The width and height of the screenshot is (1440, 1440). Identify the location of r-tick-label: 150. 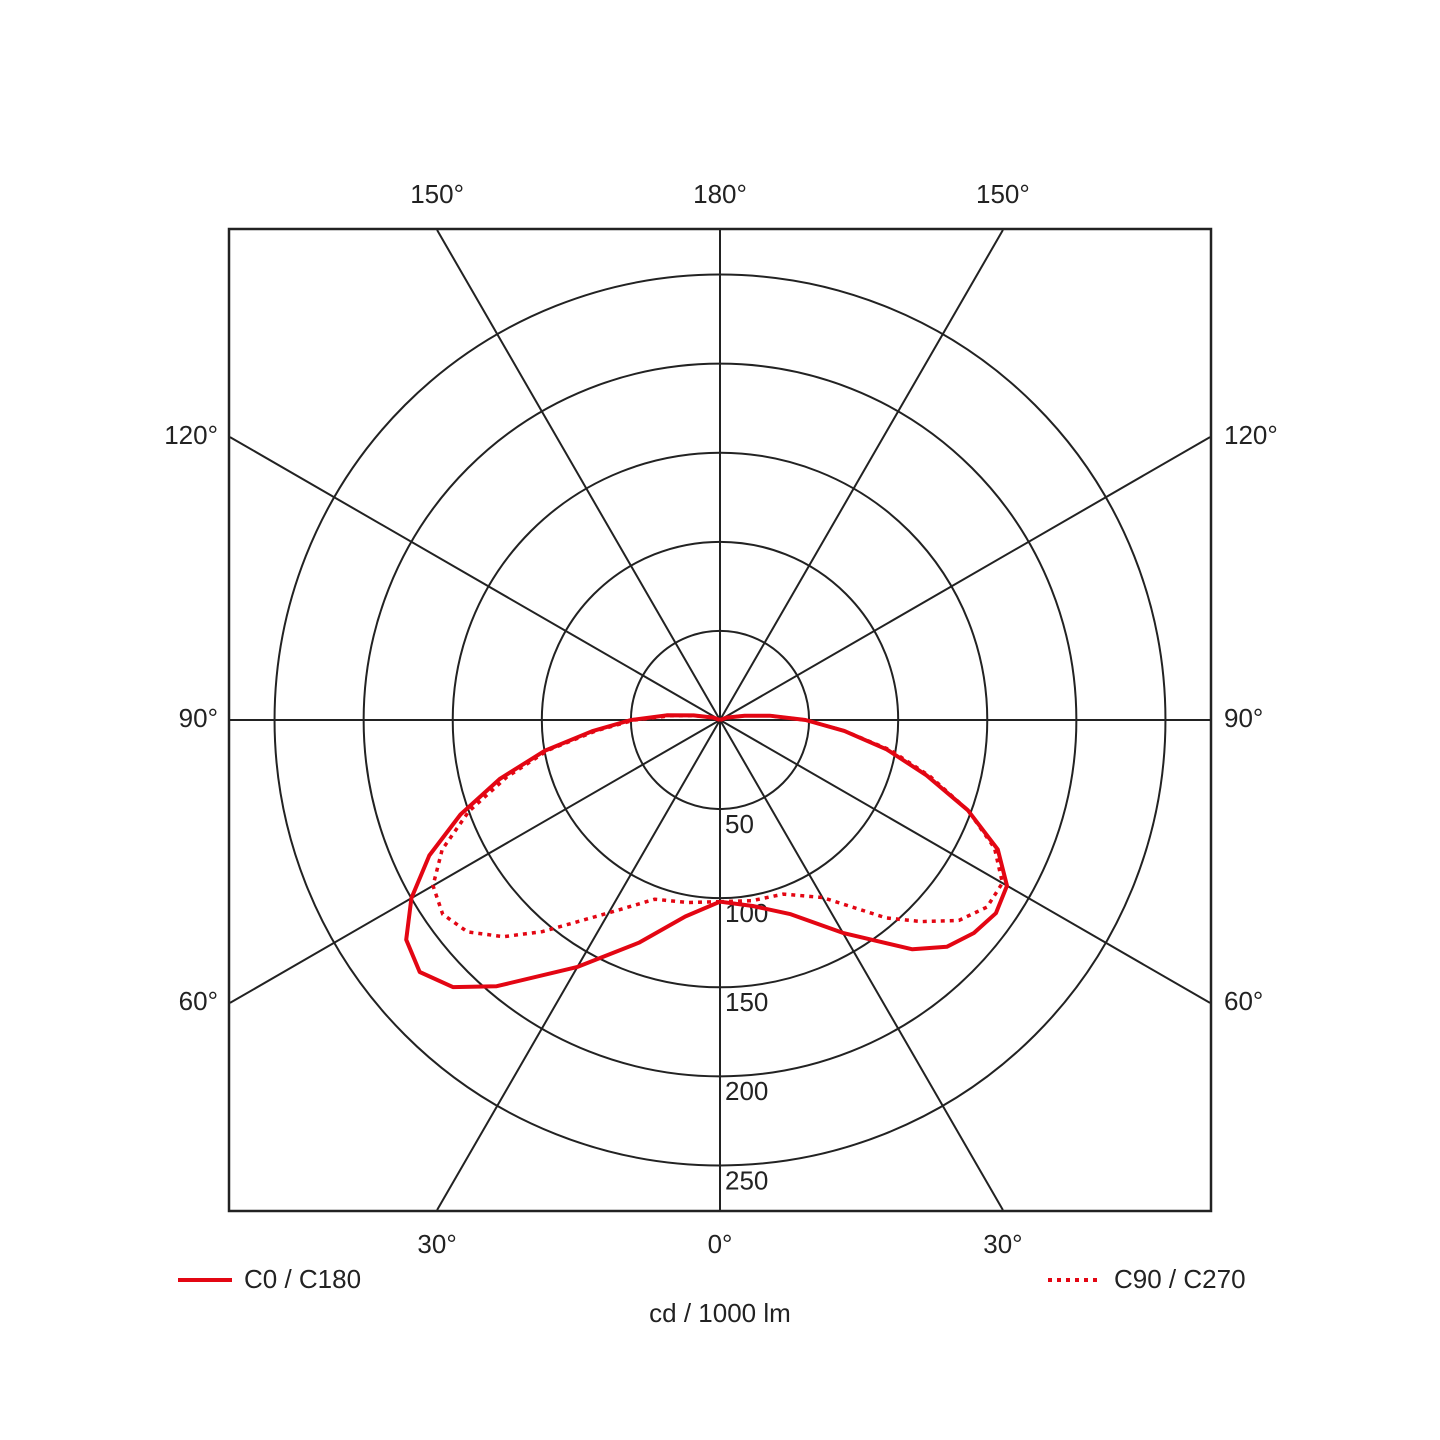
(746, 1002).